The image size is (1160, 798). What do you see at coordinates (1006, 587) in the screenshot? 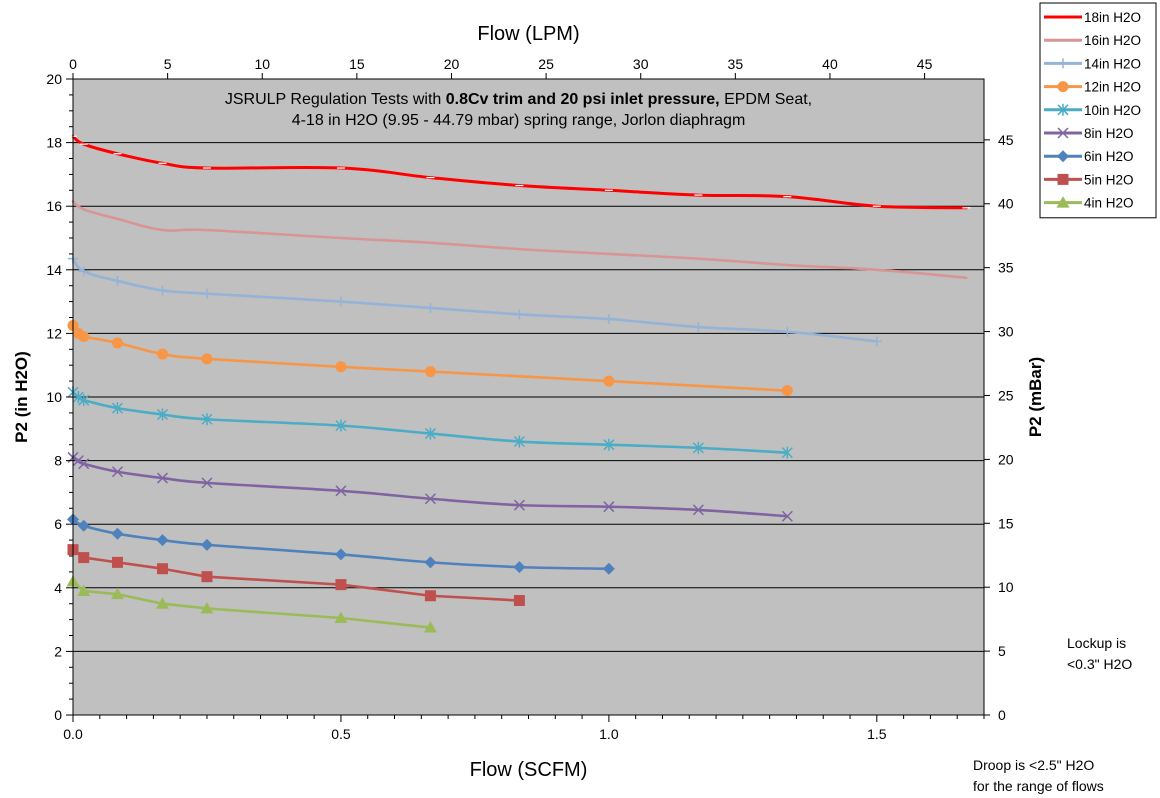
I see `y2-tick-label: 10` at bounding box center [1006, 587].